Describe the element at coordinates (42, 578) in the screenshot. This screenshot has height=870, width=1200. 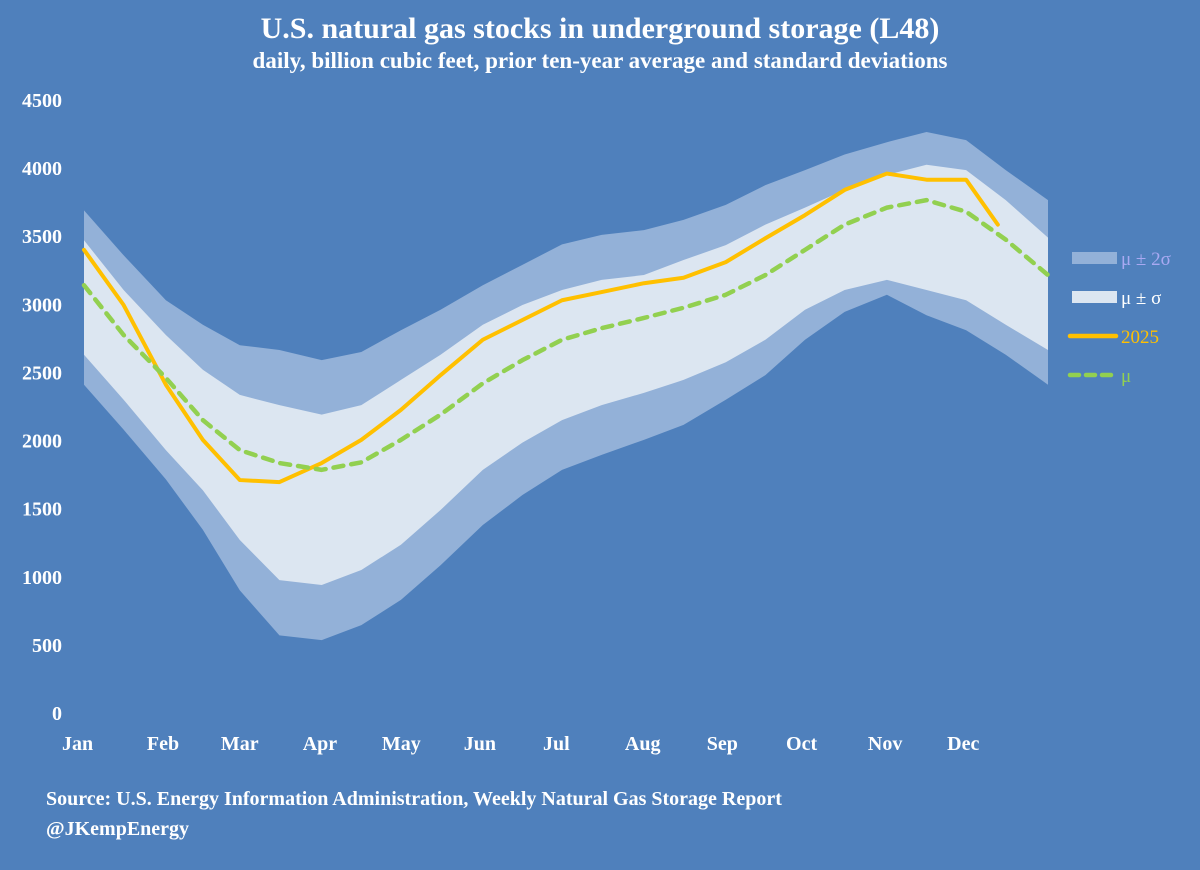
I see `y-tick-label: 1000` at that location.